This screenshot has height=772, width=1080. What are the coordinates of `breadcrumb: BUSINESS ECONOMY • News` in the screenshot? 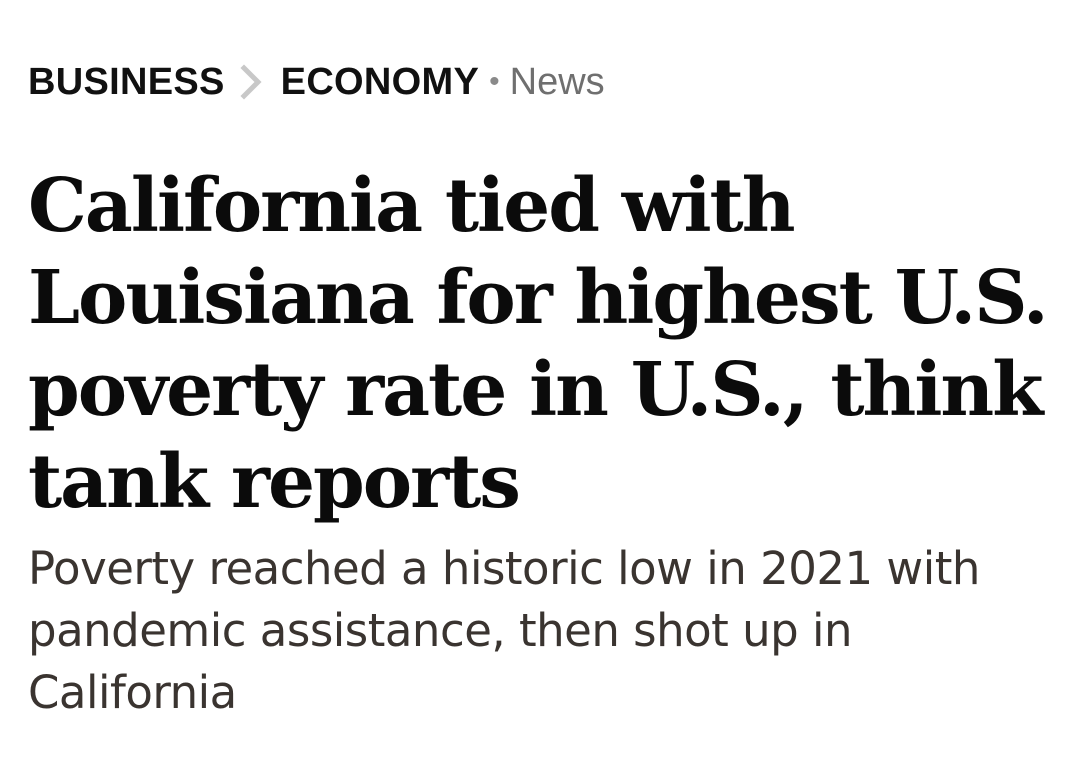 It's located at (316, 82).